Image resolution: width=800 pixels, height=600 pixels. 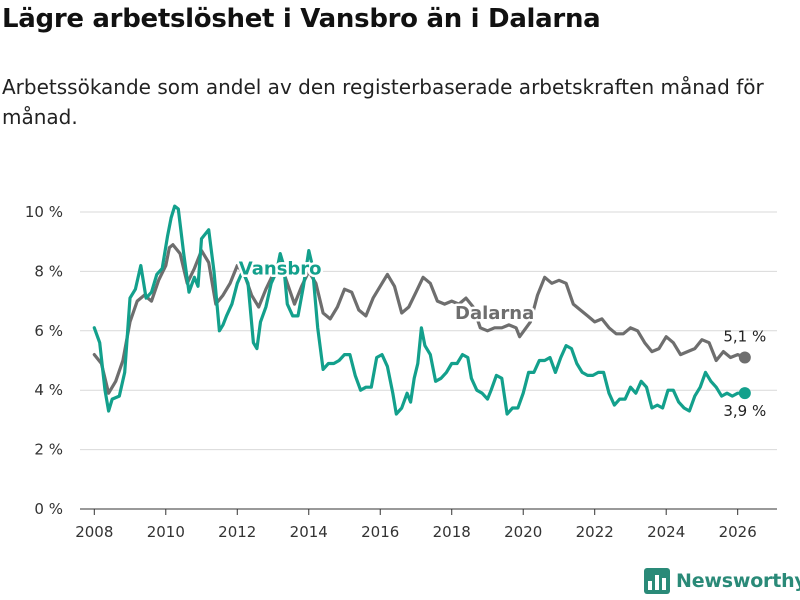 What do you see at coordinates (280, 268) in the screenshot?
I see `series-name-label-vansbro: Vansbro` at bounding box center [280, 268].